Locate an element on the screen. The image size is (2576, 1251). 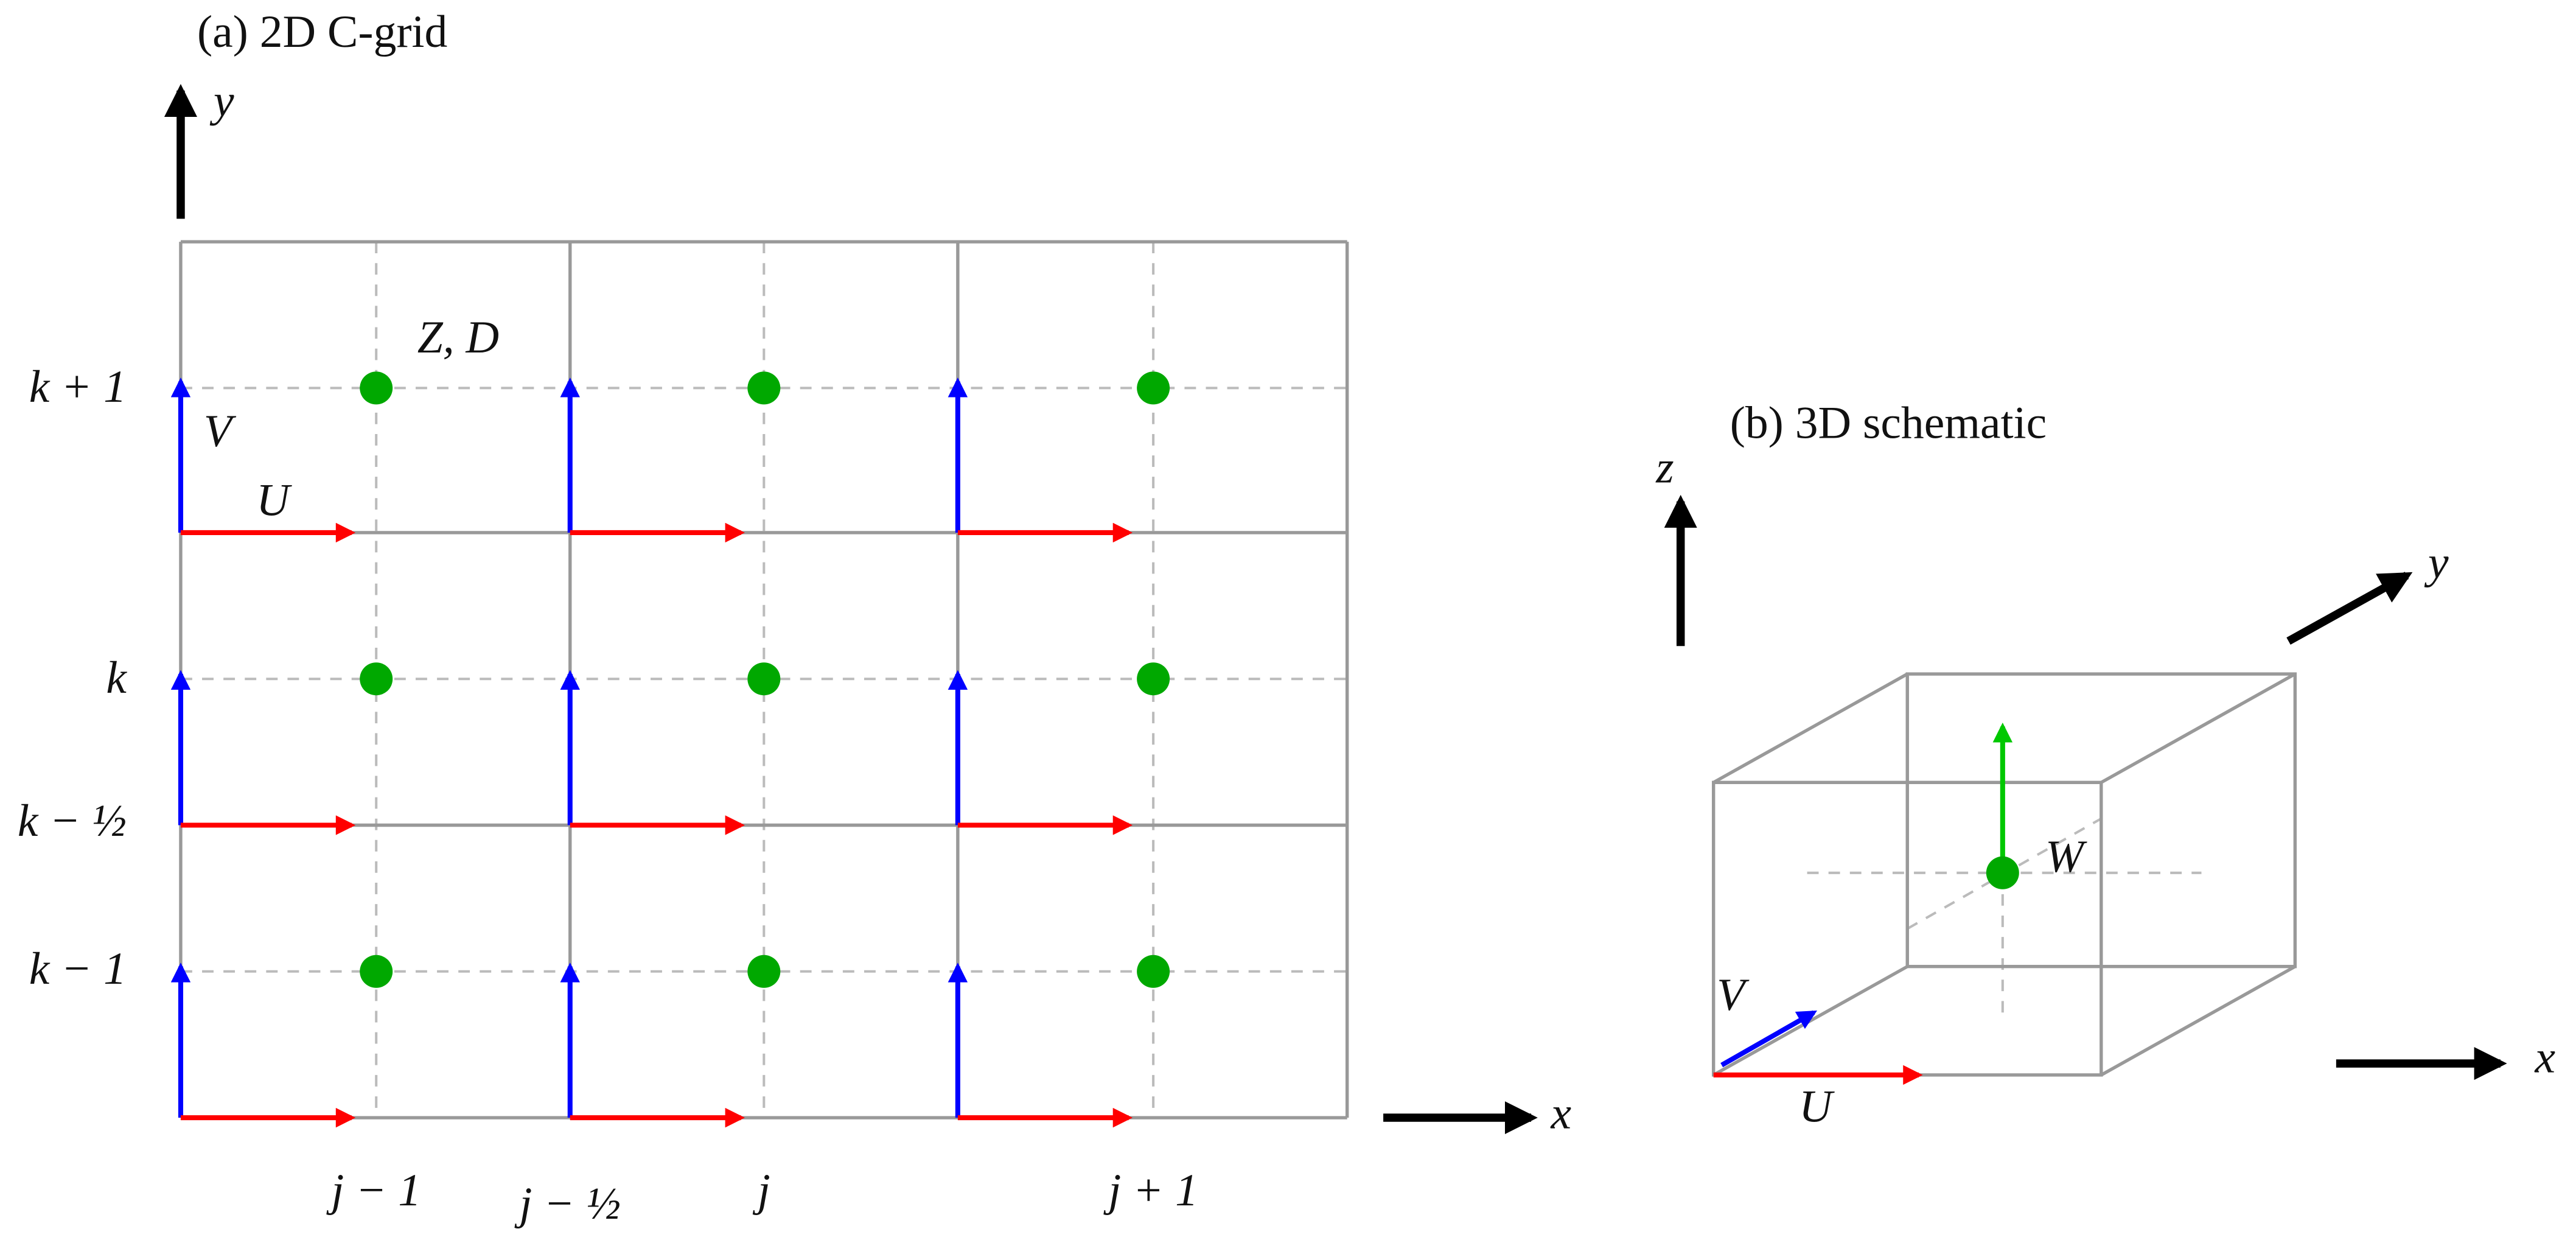
row-label: k − 1 is located at coordinates (78, 969).